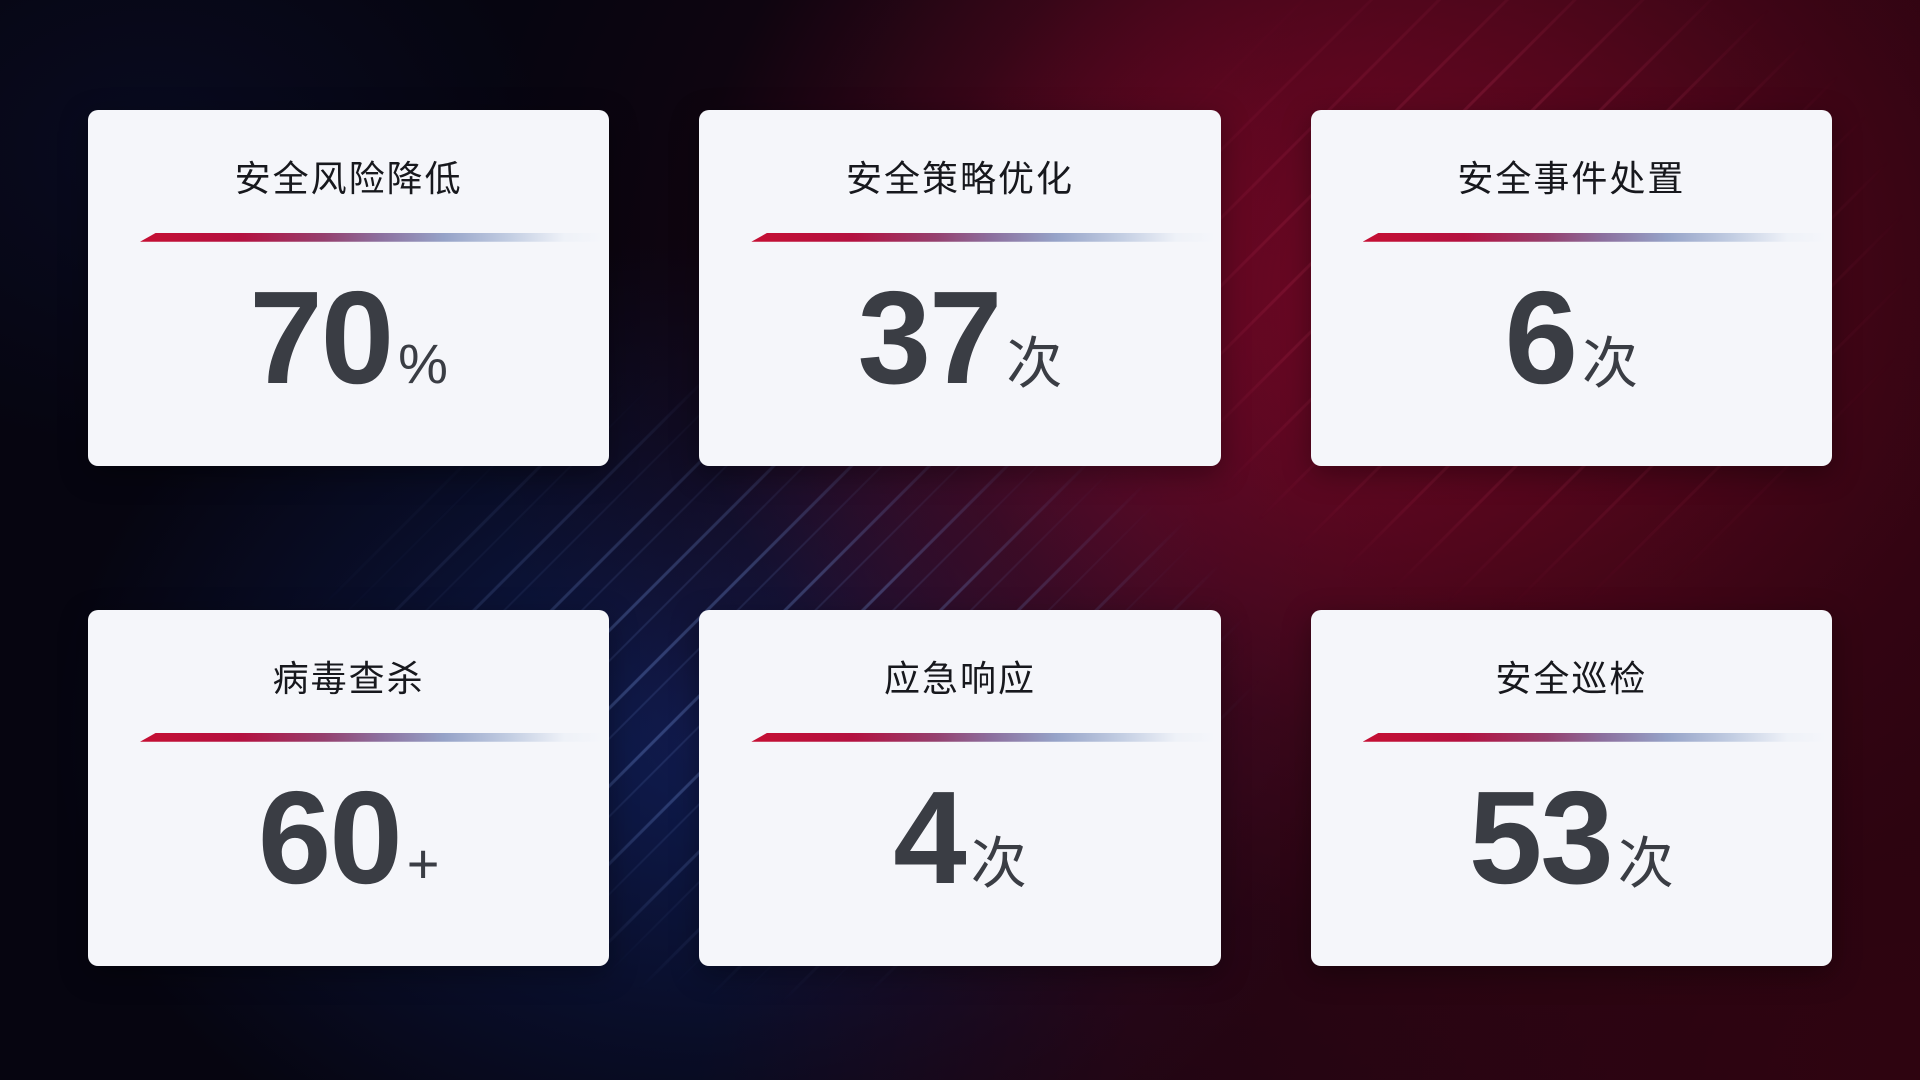 The height and width of the screenshot is (1080, 1920). I want to click on stat-value-row: 60 +, so click(348, 837).